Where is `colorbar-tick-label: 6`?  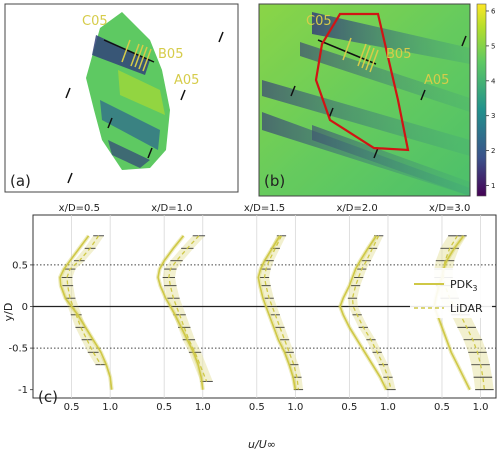 colorbar-tick-label: 6 is located at coordinates (493, 11).